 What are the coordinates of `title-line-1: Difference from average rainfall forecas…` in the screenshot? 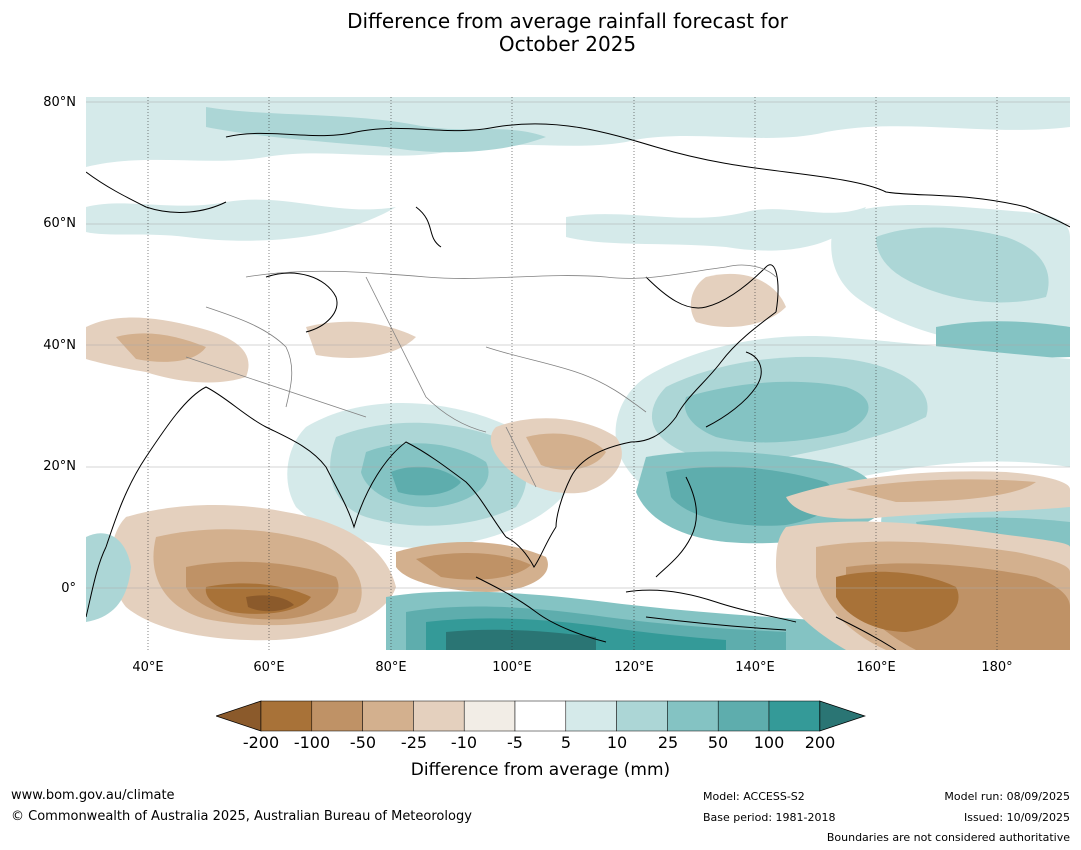 It's located at (567, 21).